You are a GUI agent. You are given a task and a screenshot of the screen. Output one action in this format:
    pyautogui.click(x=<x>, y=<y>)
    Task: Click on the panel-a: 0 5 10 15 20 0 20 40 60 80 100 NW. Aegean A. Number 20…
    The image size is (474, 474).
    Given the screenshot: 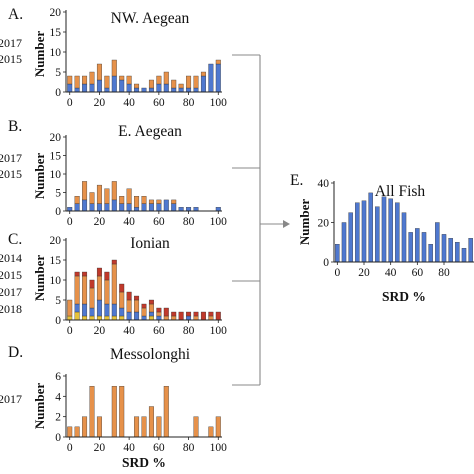 What is the action you would take?
    pyautogui.click(x=113, y=57)
    